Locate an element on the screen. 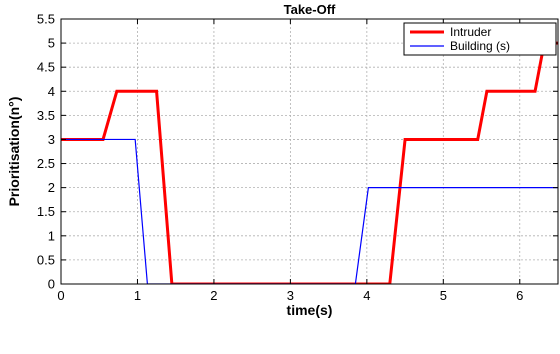  y-tick-label: 3.5 is located at coordinates (46, 115).